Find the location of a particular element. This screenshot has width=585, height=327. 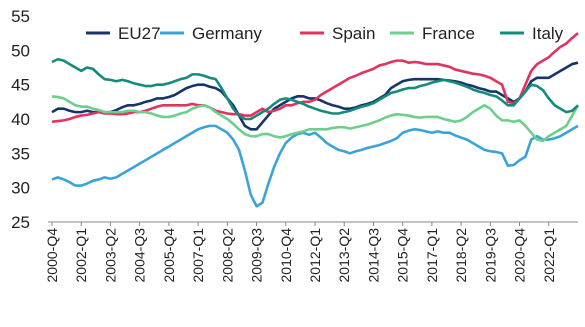

x-tick-label: 2018-Q2 is located at coordinates (461, 255).